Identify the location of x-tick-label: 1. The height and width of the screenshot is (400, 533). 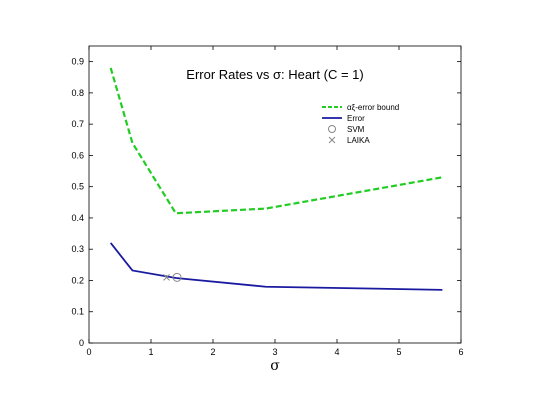
(150, 352).